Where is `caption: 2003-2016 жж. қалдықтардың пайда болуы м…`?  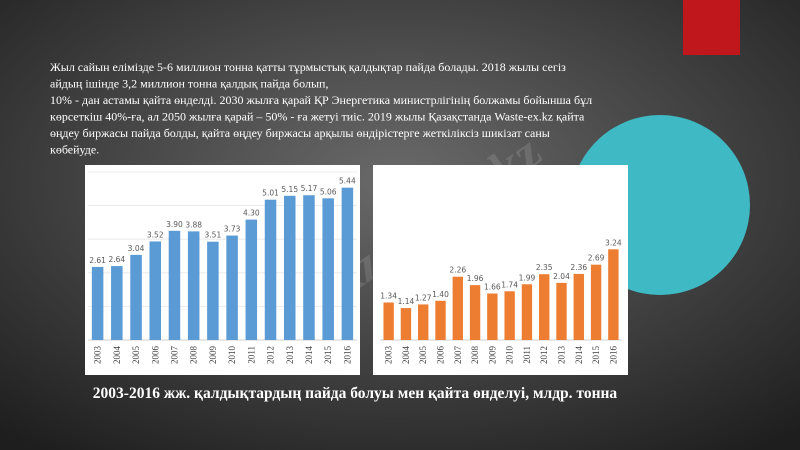 caption: 2003-2016 жж. қалдықтардың пайда болуы м… is located at coordinates (355, 393).